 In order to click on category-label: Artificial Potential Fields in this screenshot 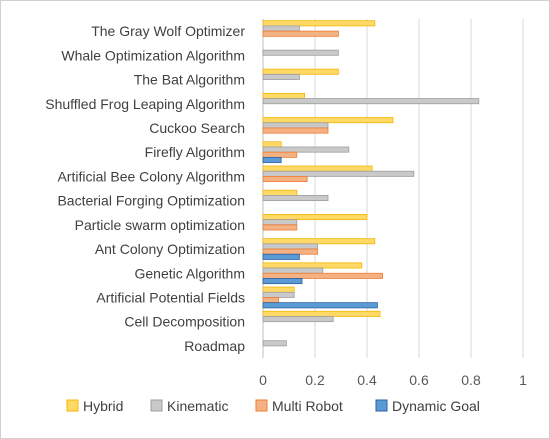, I will do `click(170, 297)`.